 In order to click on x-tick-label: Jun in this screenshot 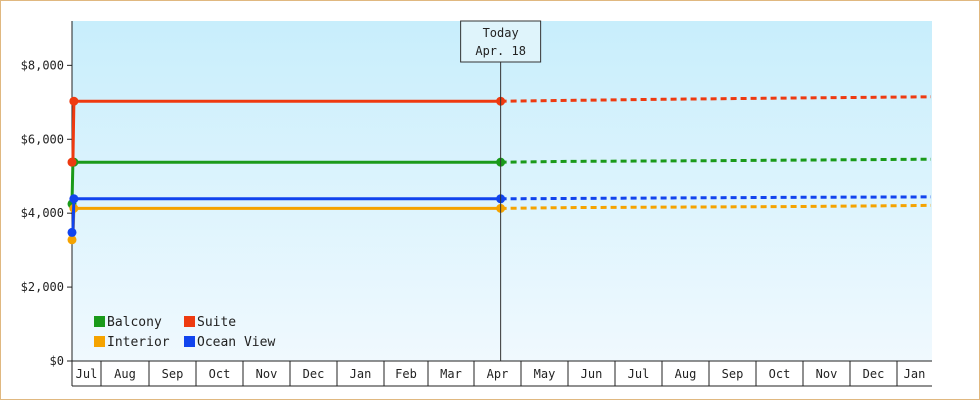, I will do `click(592, 374)`.